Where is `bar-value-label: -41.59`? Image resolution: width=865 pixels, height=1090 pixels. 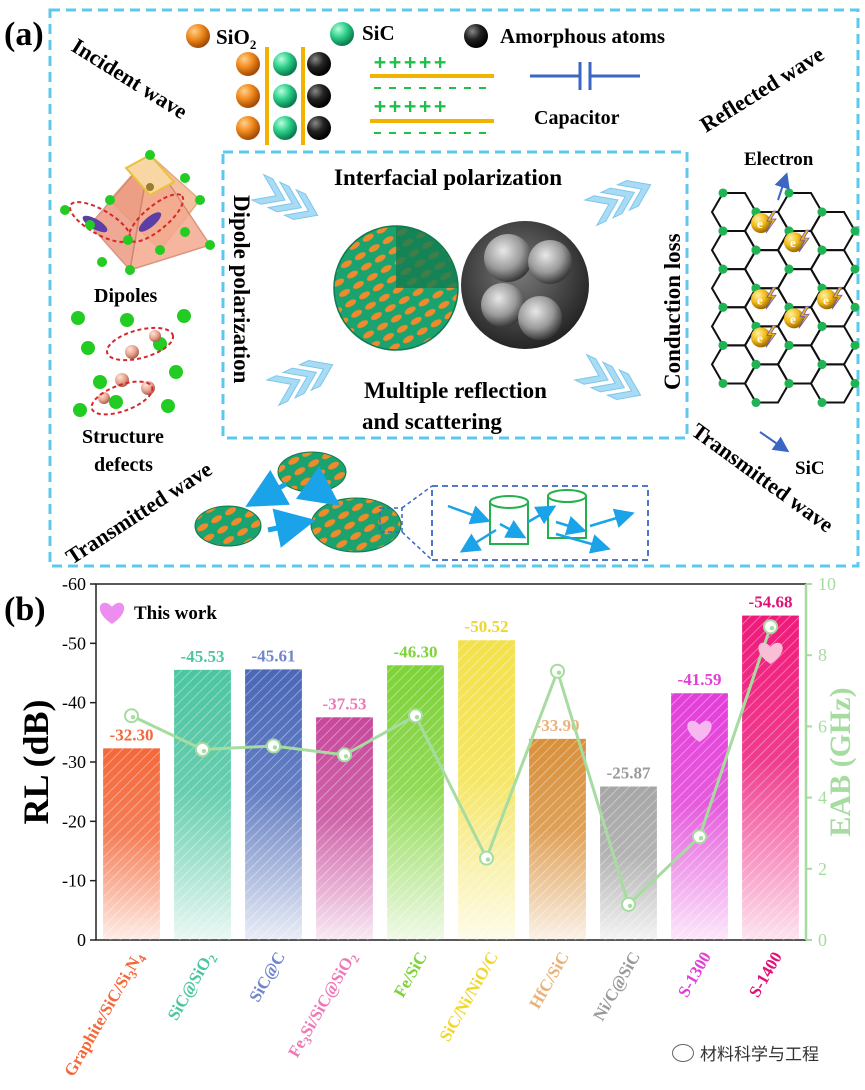 bar-value-label: -41.59 is located at coordinates (700, 679).